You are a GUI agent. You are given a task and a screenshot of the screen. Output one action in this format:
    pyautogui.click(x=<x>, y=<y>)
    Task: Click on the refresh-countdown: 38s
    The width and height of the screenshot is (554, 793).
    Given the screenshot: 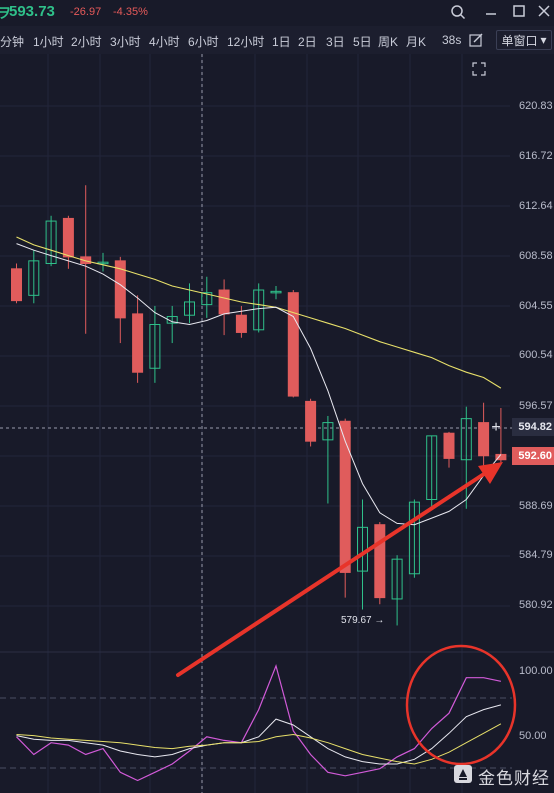 What is the action you would take?
    pyautogui.click(x=452, y=40)
    